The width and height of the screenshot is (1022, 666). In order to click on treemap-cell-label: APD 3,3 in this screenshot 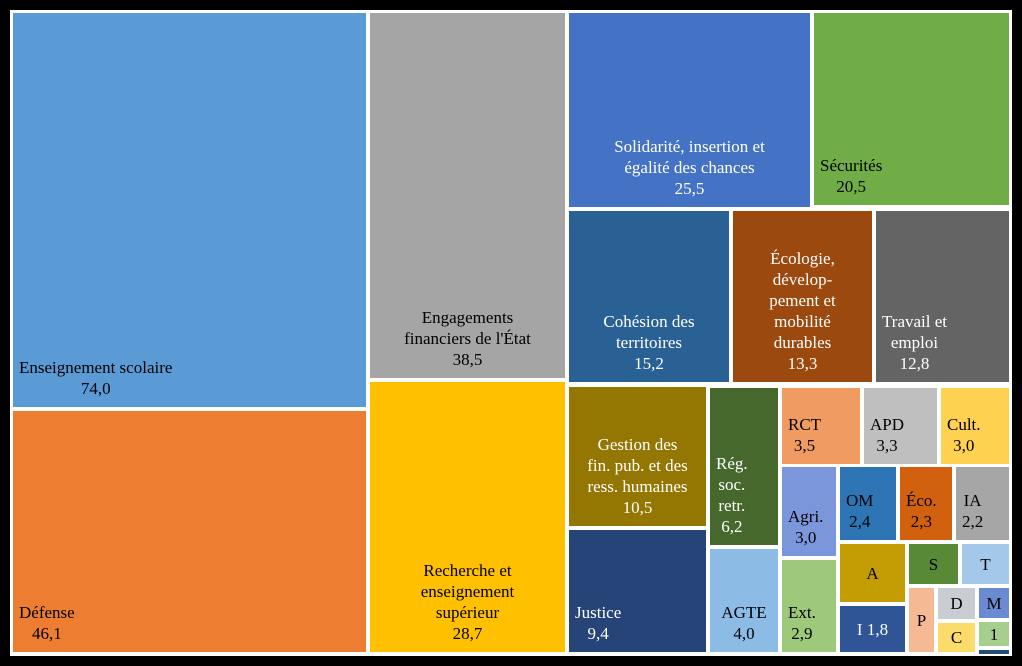, I will do `click(887, 435)`.